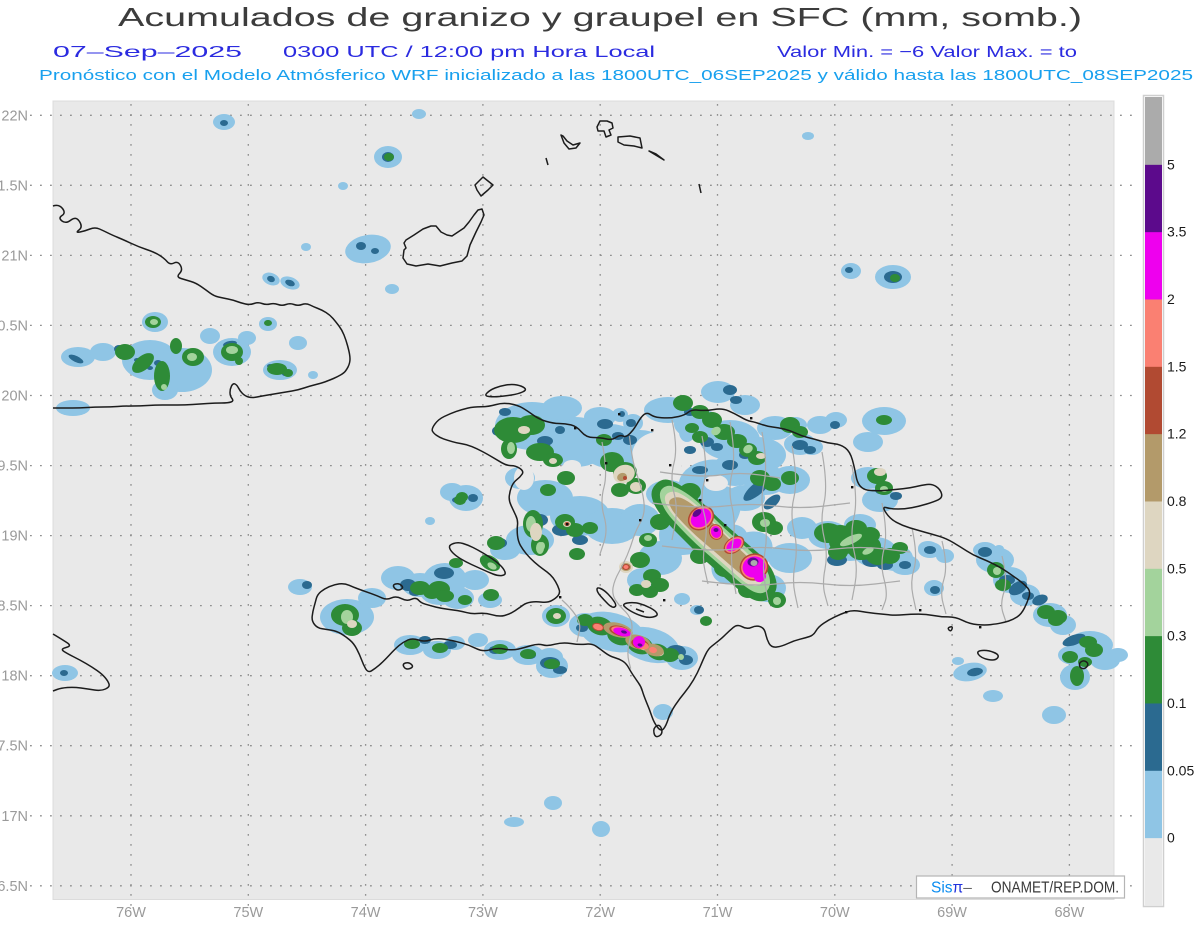 The width and height of the screenshot is (1200, 932). Describe the element at coordinates (951, 888) in the screenshot. I see `svg-text: Sisπ–` at that location.